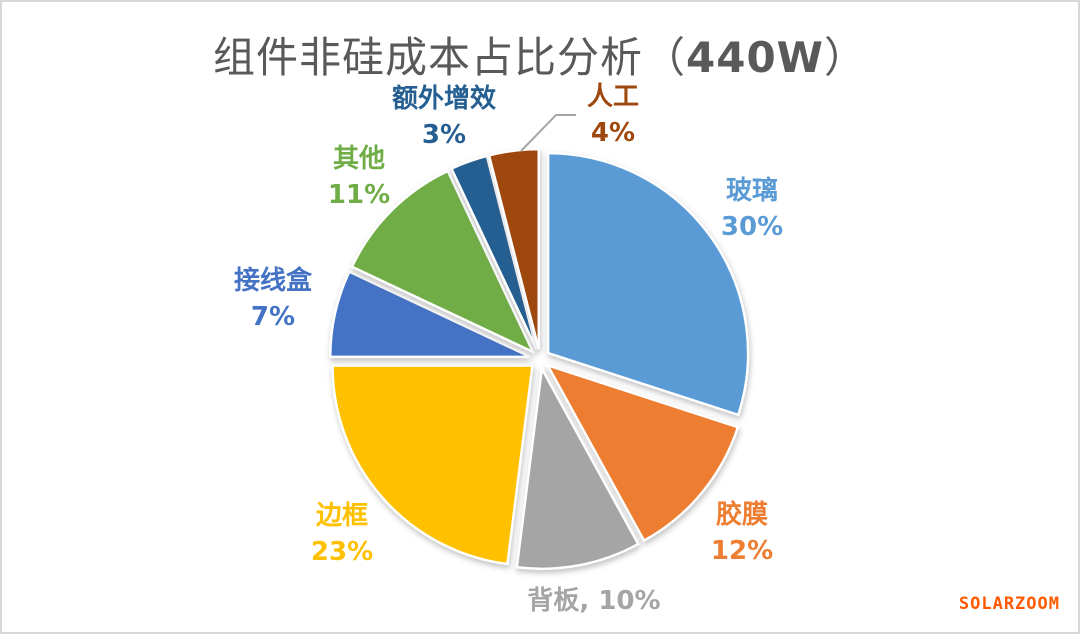  What do you see at coordinates (752, 227) in the screenshot?
I see `pie-label-percent: 30%` at bounding box center [752, 227].